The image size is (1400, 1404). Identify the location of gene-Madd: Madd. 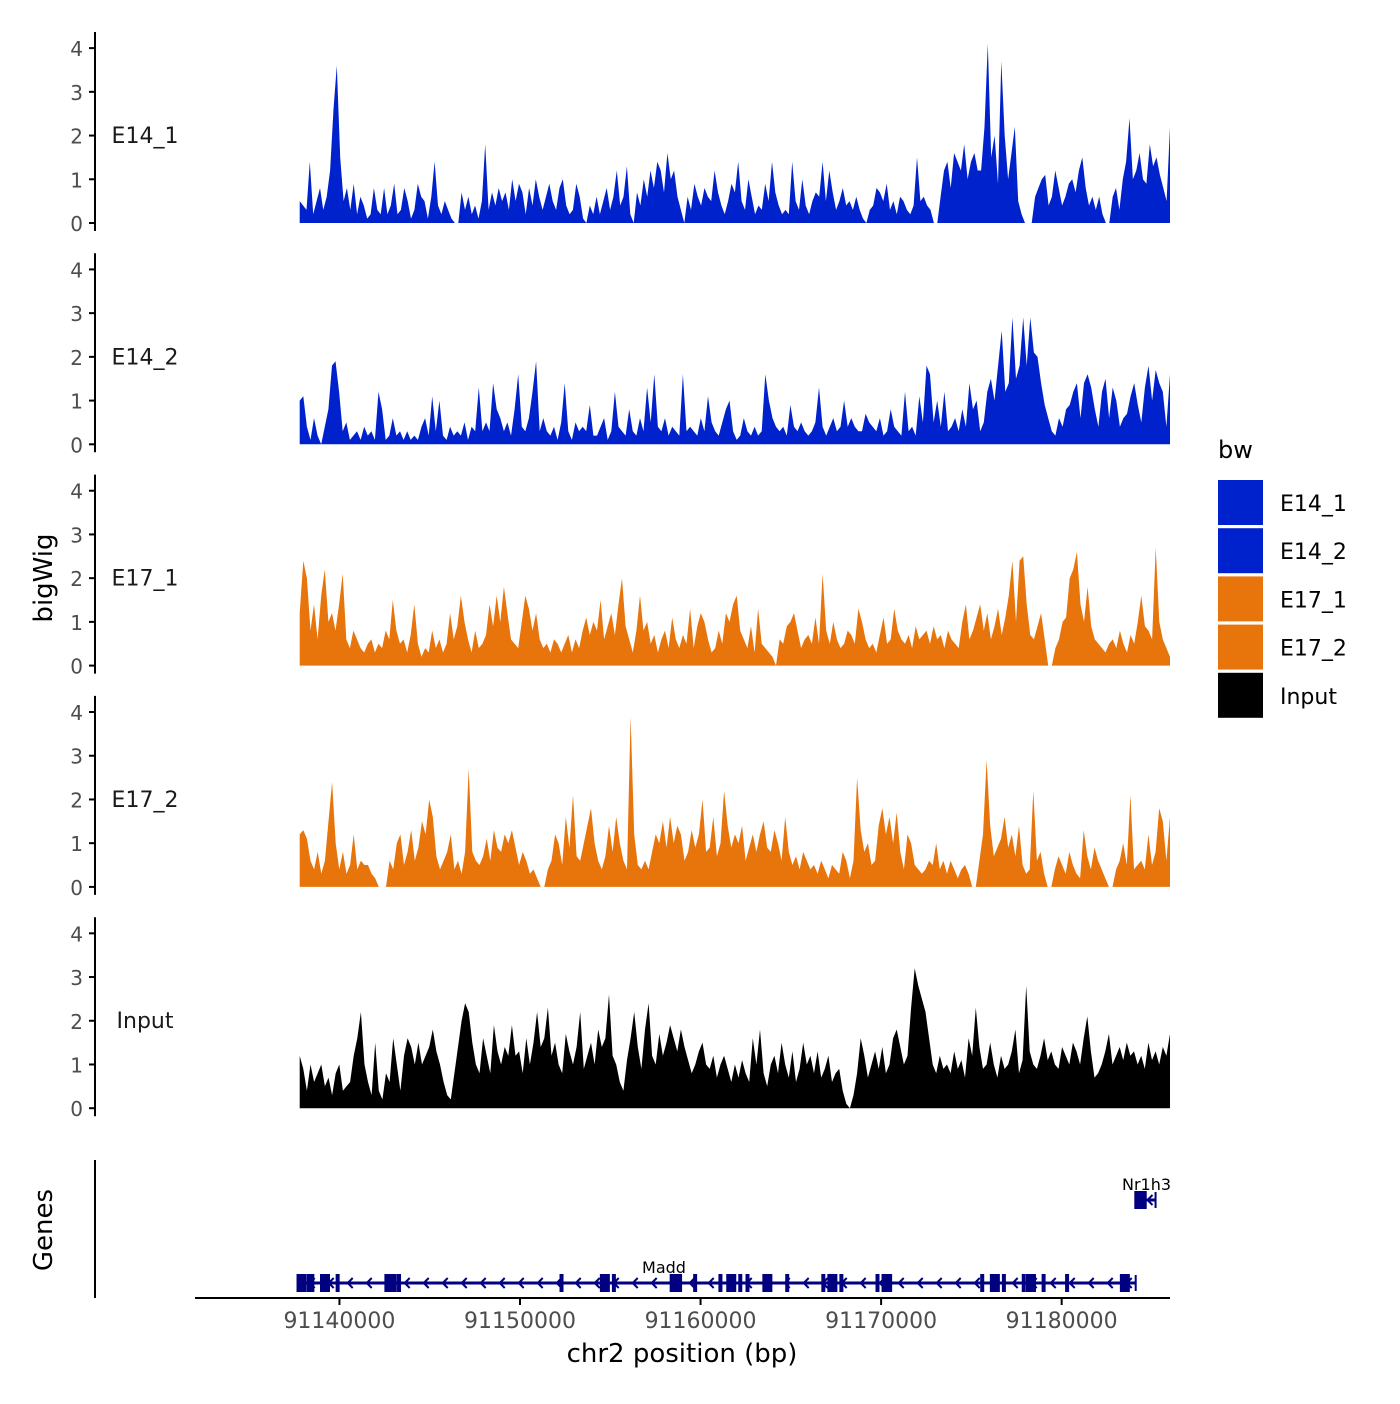
(716, 1275).